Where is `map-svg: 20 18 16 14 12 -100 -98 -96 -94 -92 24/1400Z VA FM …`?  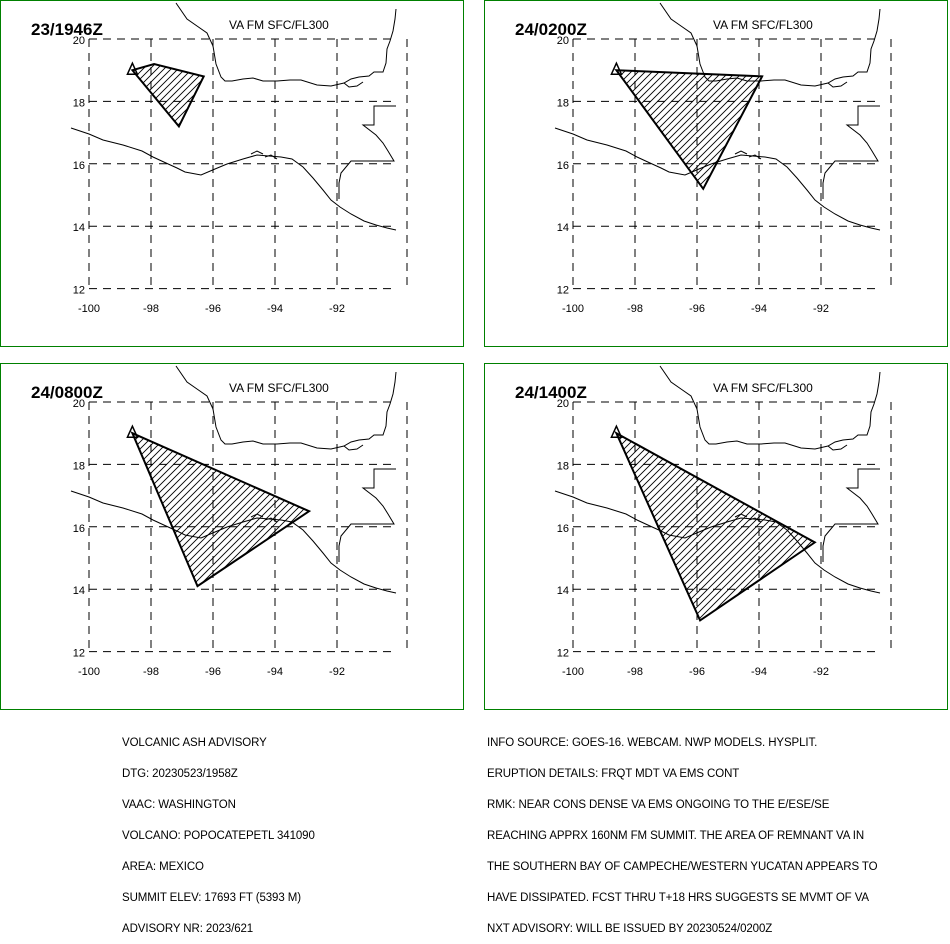 map-svg: 20 18 16 14 12 -100 -98 -96 -94 -92 24/1400Z VA FM … is located at coordinates (703, 521).